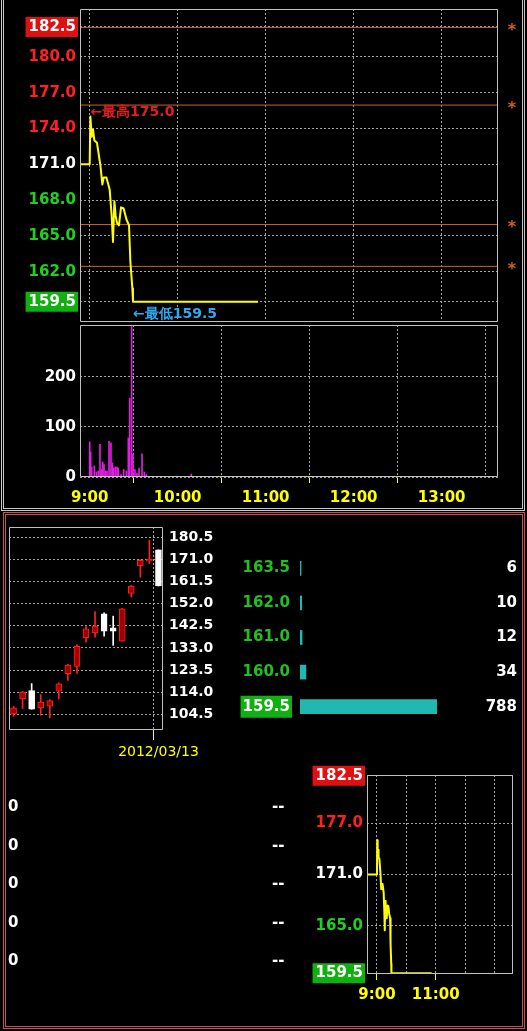 This screenshot has height=1031, width=527. Describe the element at coordinates (52, 55) in the screenshot. I see `y-tick-label: 180.0` at that location.